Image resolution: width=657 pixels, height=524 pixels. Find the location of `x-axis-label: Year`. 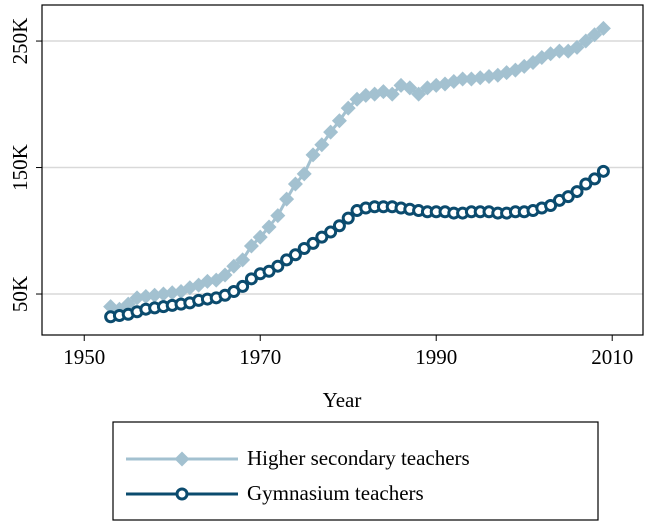

x-axis-label: Year is located at coordinates (342, 400).